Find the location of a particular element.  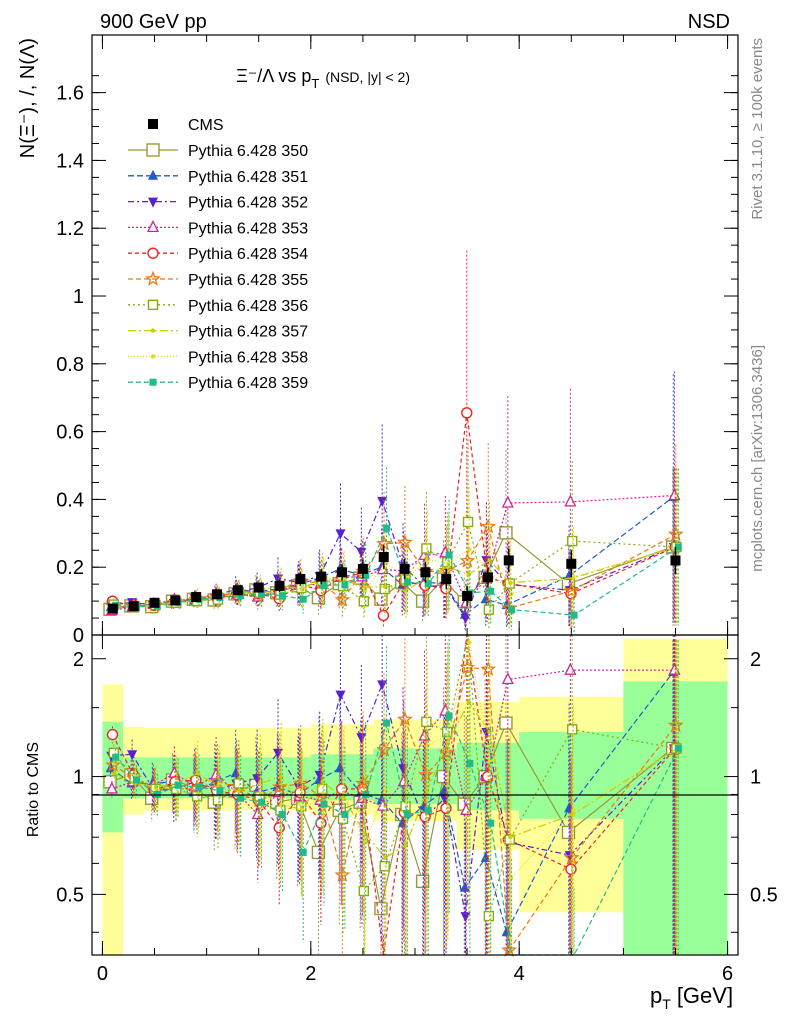

legend-label-s359: Pythia 6.428 359 is located at coordinates (248, 383).